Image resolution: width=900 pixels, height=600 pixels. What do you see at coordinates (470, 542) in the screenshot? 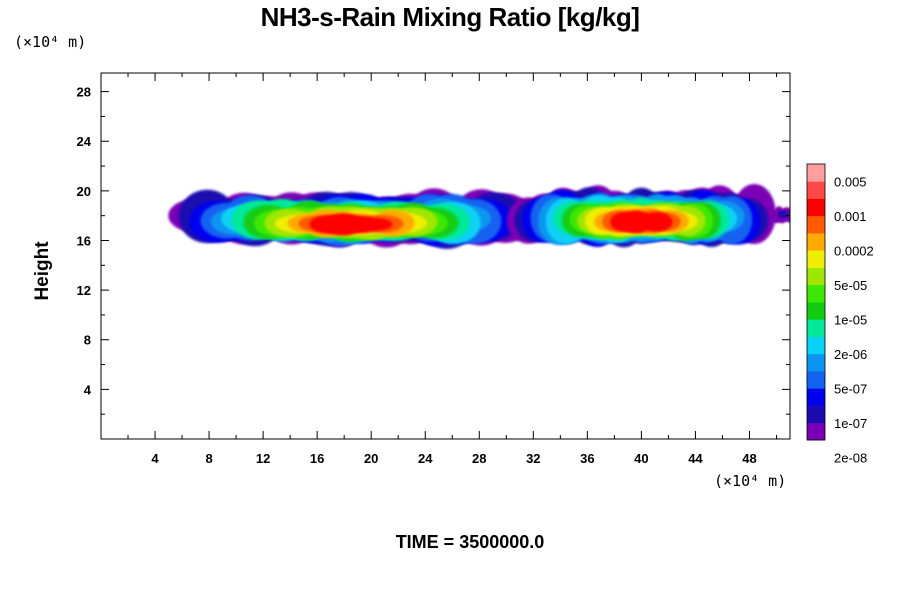
I see `time-label: TIME = 3500000.0` at bounding box center [470, 542].